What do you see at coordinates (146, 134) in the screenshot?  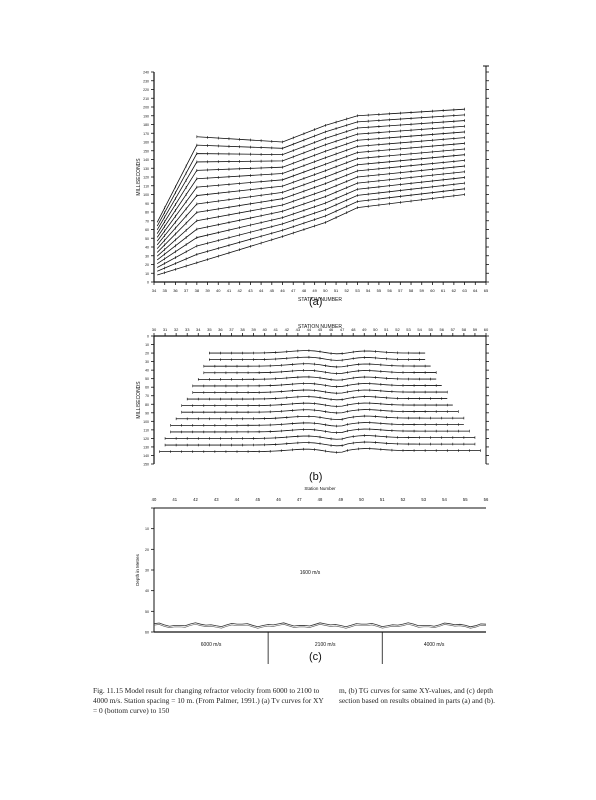 I see `y-tick-label: 170` at bounding box center [146, 134].